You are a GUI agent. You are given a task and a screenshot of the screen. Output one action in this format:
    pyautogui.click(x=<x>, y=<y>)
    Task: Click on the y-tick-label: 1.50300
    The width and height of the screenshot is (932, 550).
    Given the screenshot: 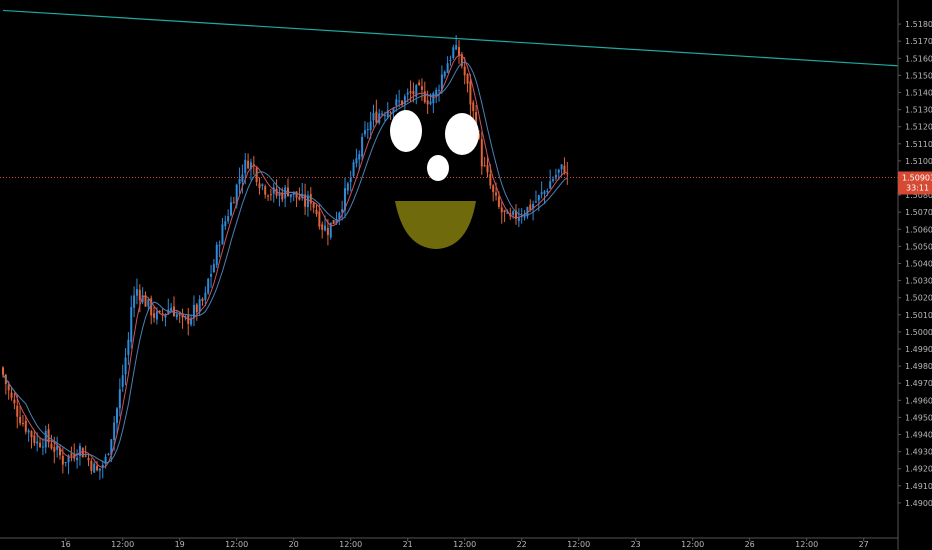 What is the action you would take?
    pyautogui.click(x=918, y=281)
    